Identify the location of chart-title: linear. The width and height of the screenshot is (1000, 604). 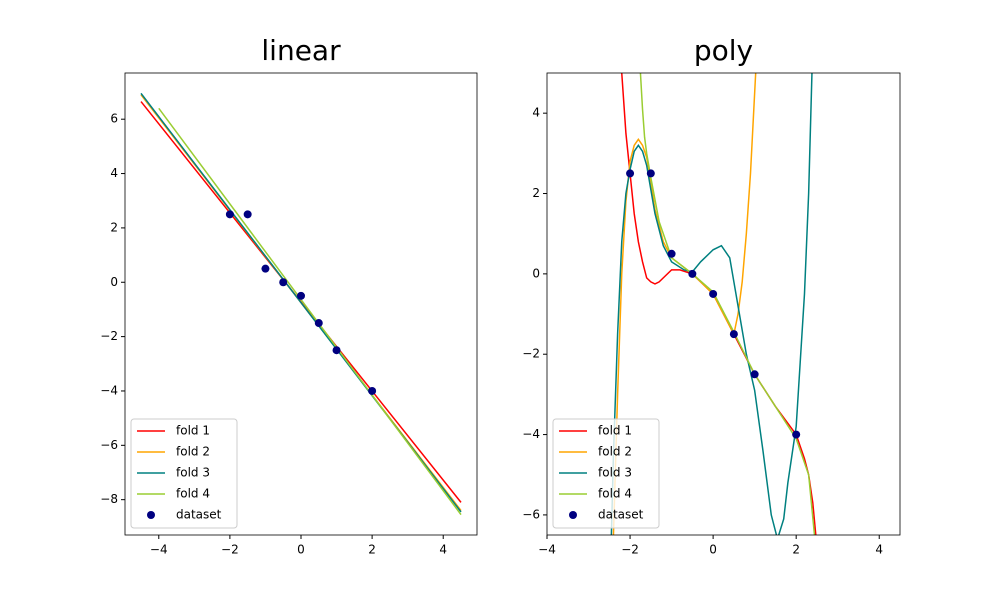
(301, 50).